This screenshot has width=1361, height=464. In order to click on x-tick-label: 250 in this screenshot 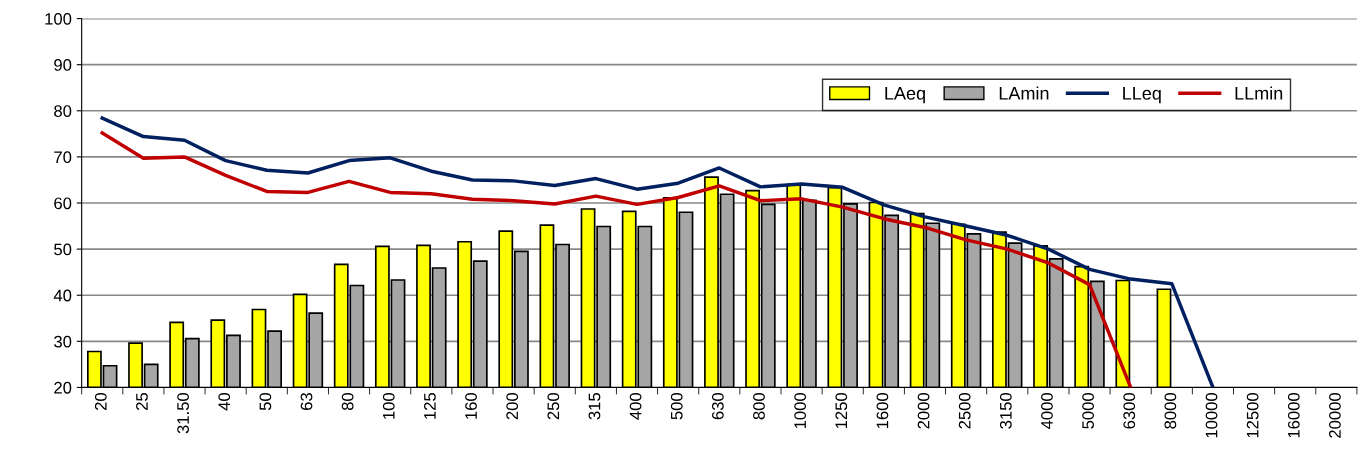, I will do `click(553, 406)`.